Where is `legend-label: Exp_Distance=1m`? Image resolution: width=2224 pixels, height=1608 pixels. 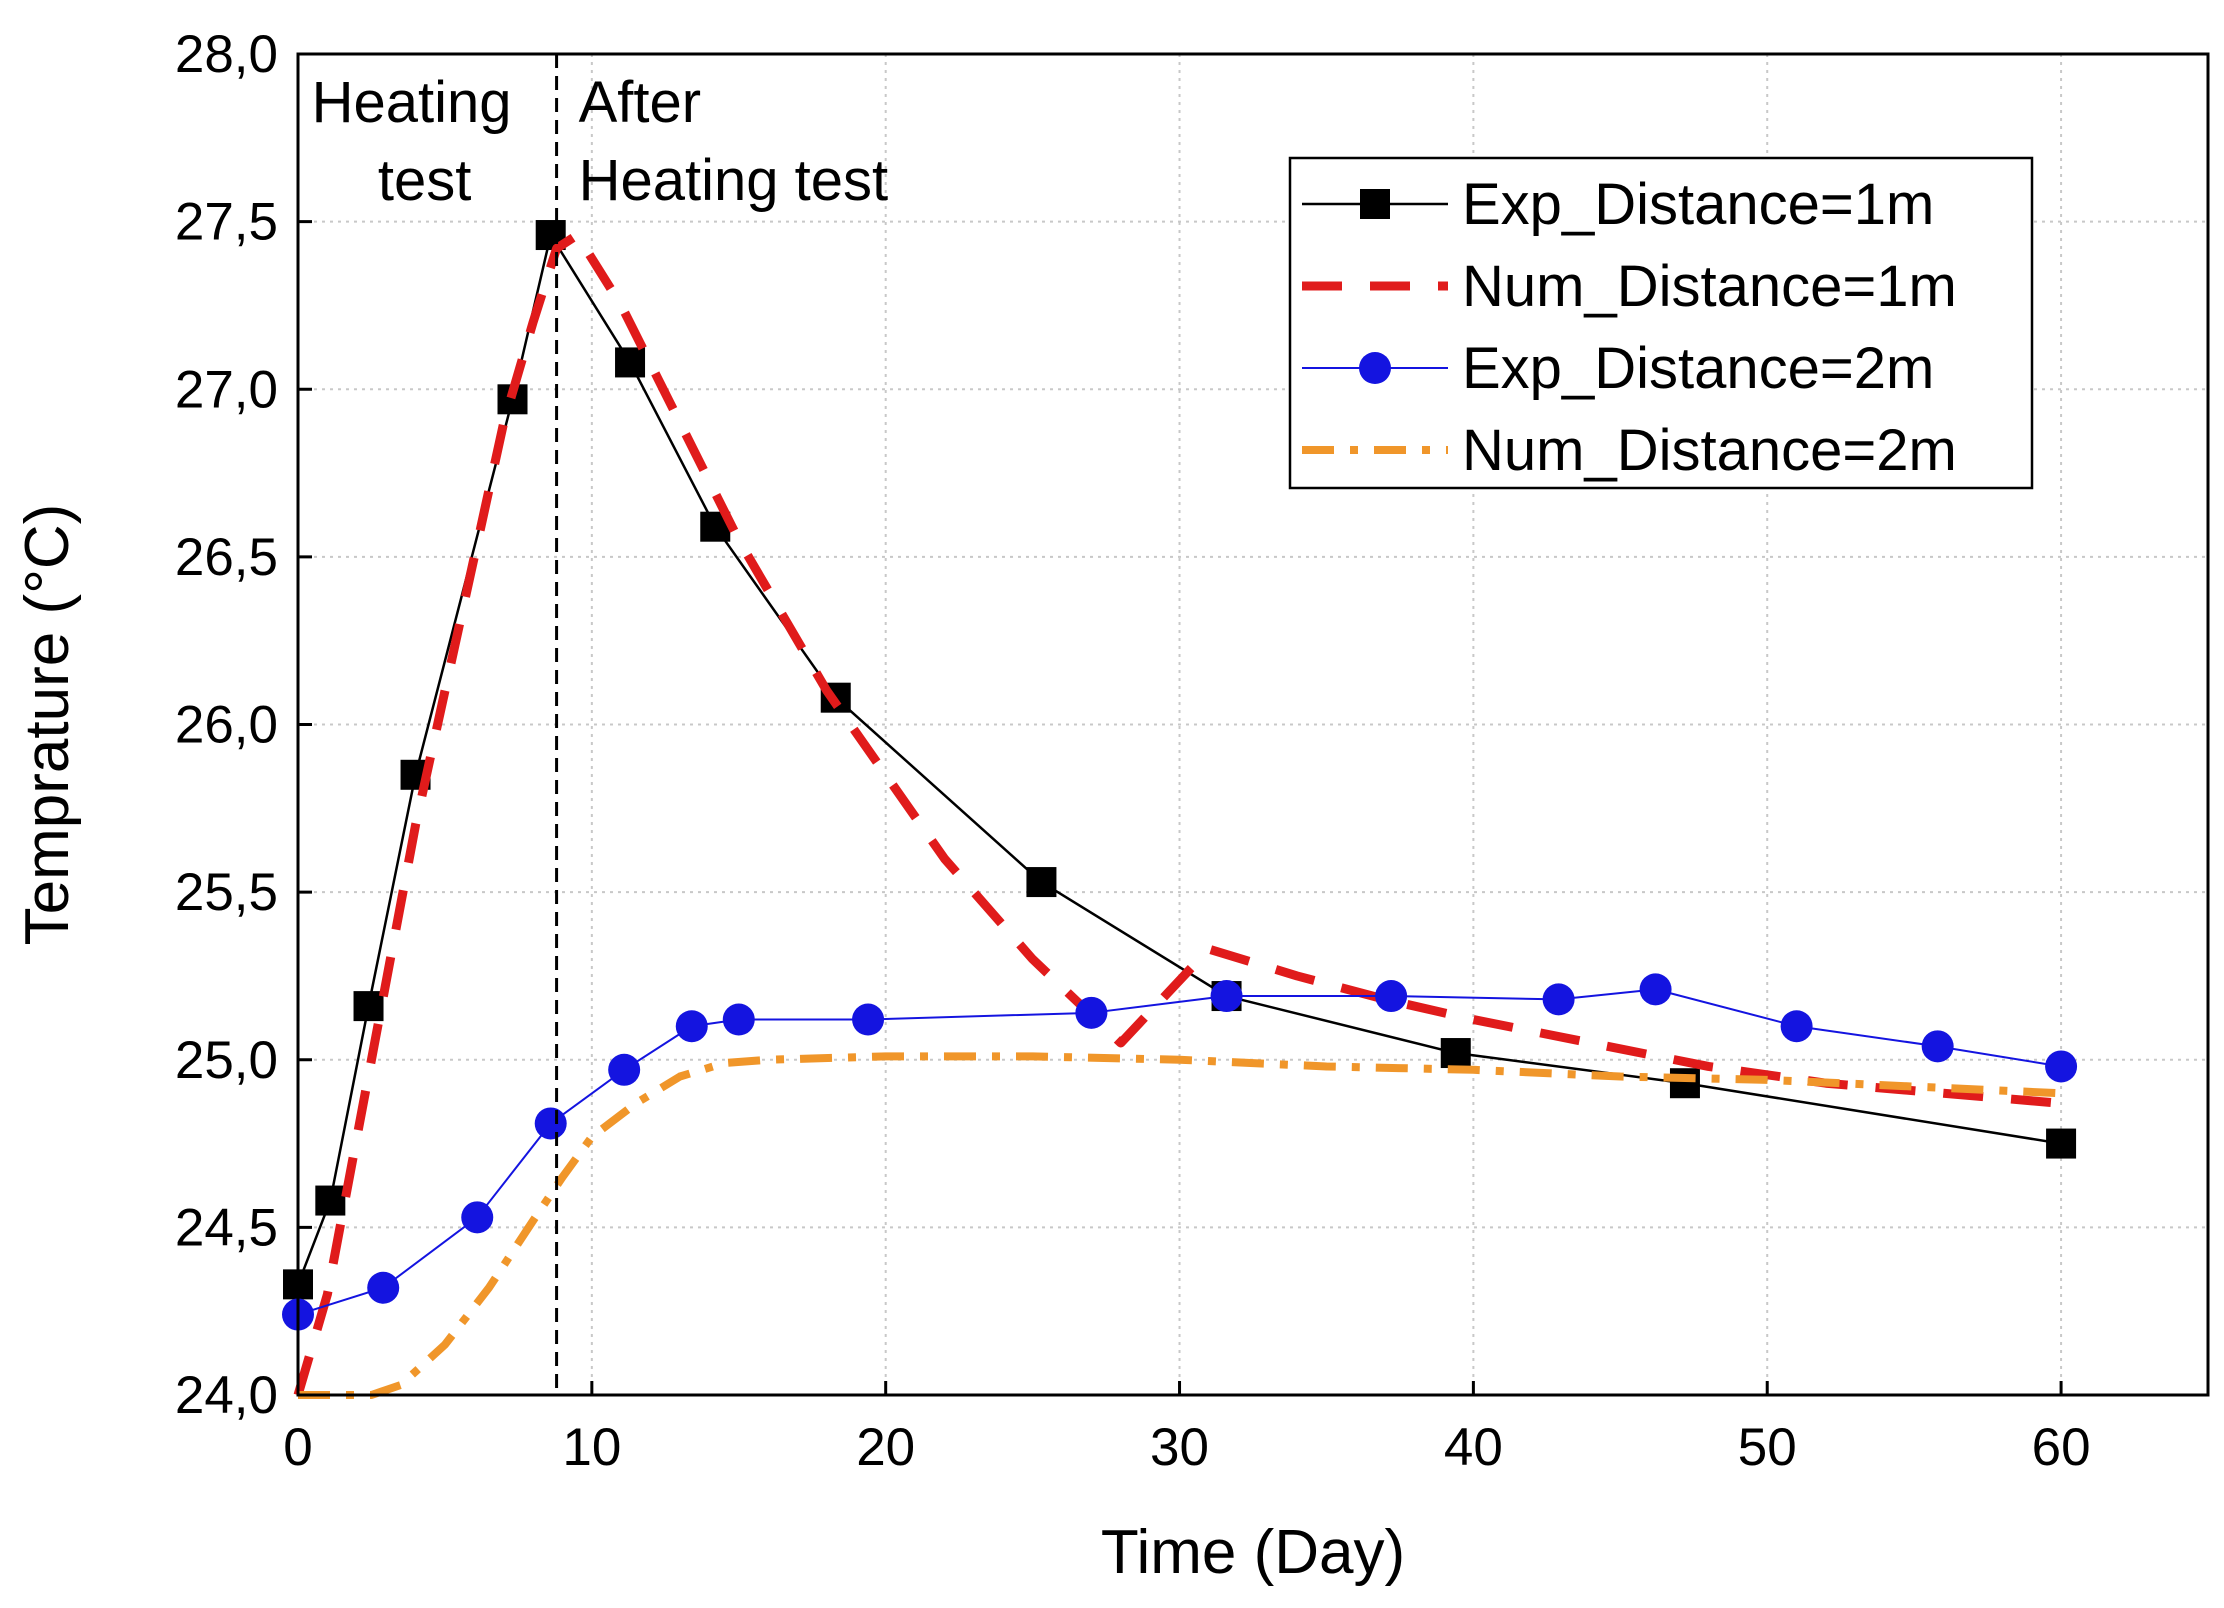
legend-label: Exp_Distance=1m is located at coordinates (1698, 204).